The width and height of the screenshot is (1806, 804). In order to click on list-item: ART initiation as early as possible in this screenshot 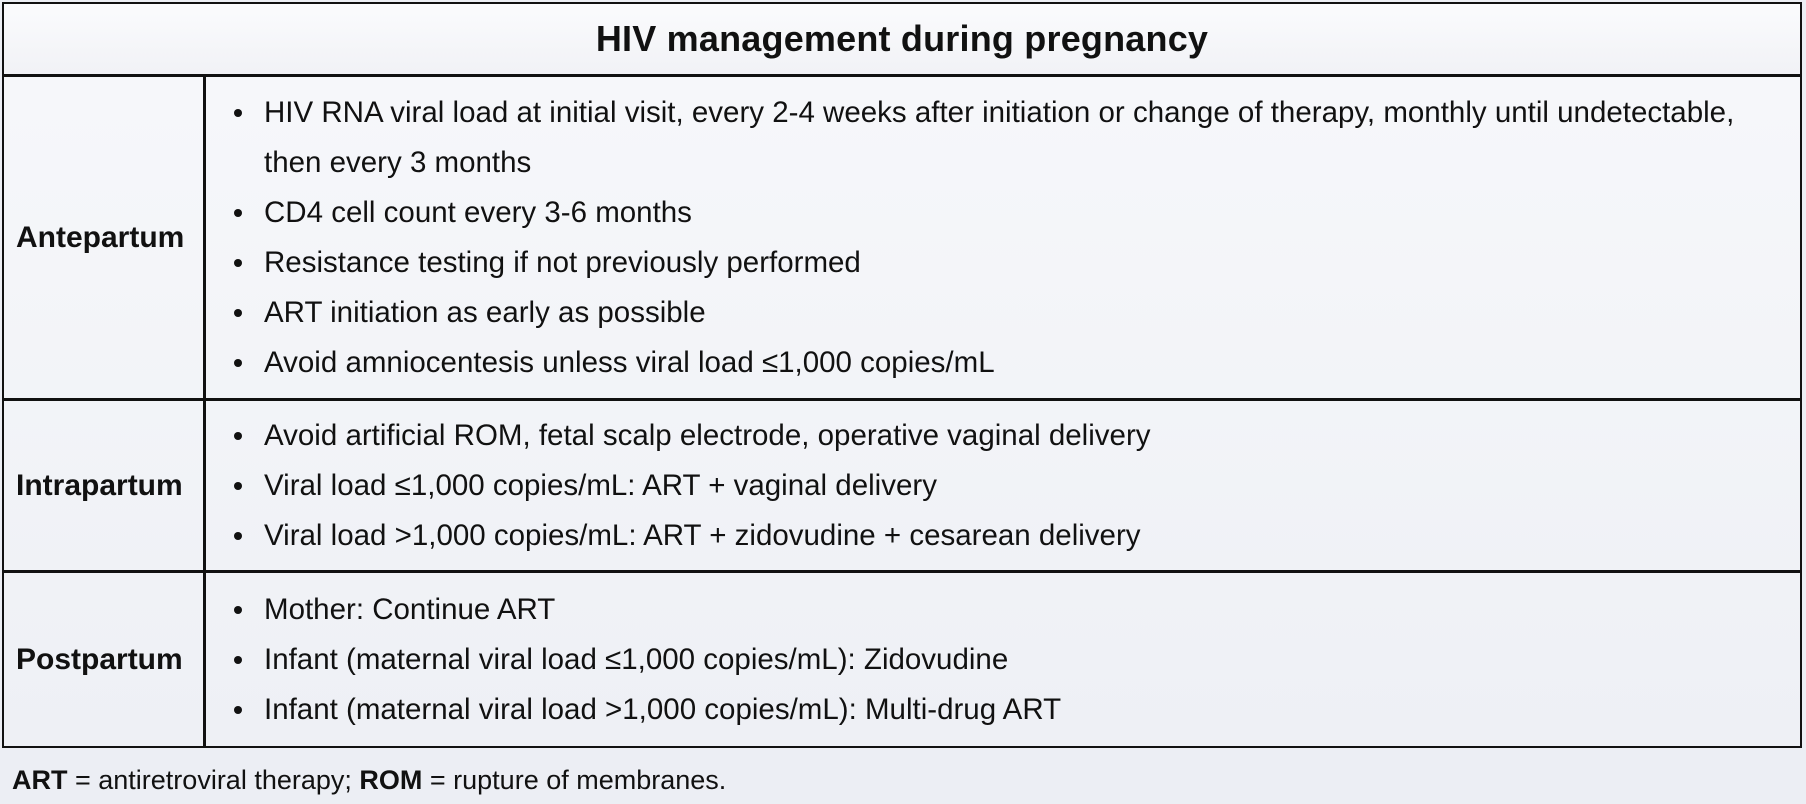, I will do `click(1000, 313)`.